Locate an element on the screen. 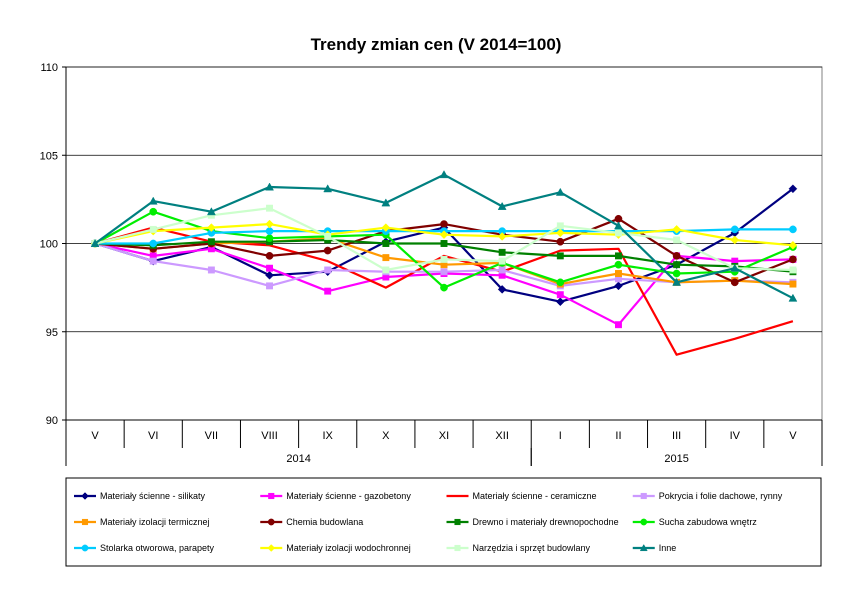 The height and width of the screenshot is (600, 842). legend-label: Chemia budowlana is located at coordinates (324, 522).